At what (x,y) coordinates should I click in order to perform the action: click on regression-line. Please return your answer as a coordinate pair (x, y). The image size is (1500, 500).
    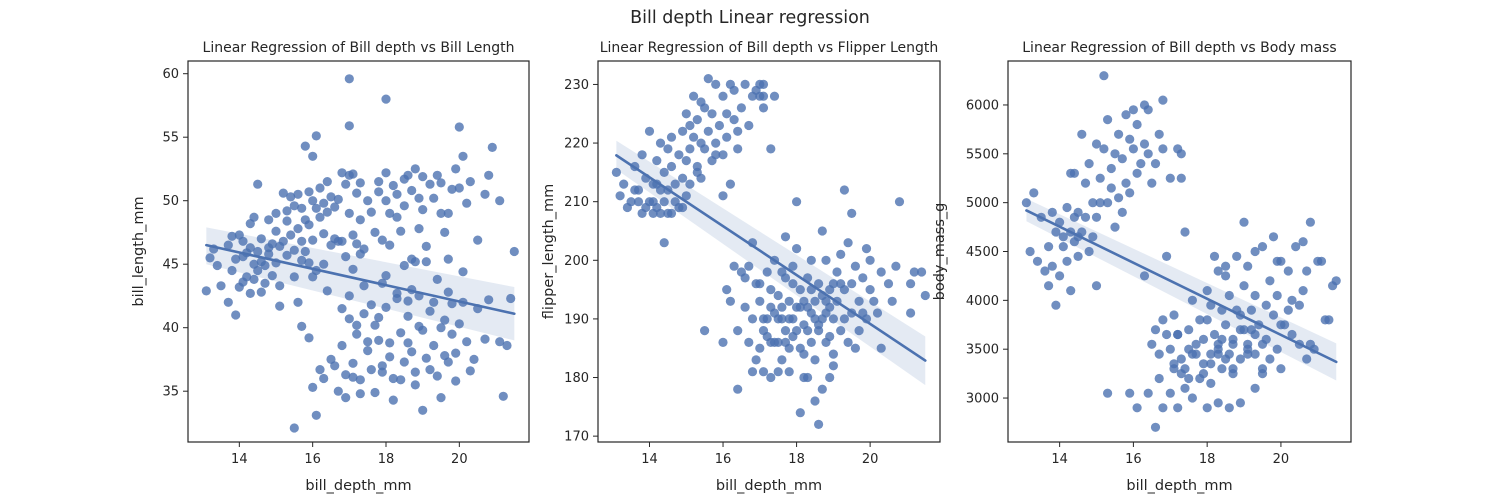
    Looking at the image, I should click on (1181, 286).